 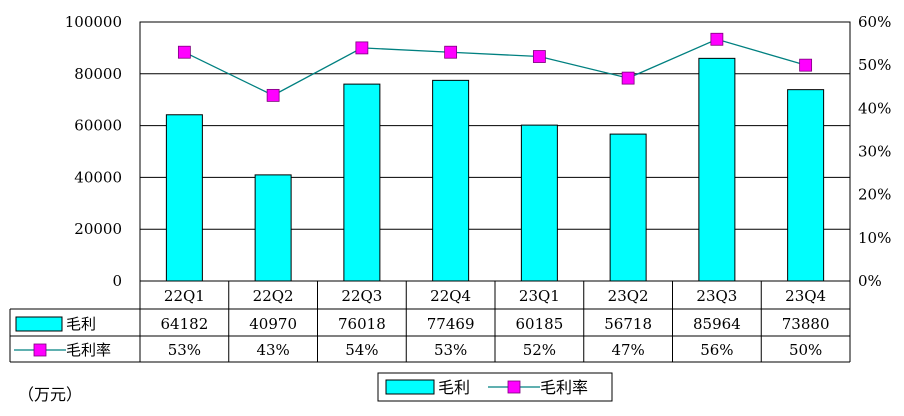 What do you see at coordinates (98, 74) in the screenshot?
I see `y-left-tick-label: 80000` at bounding box center [98, 74].